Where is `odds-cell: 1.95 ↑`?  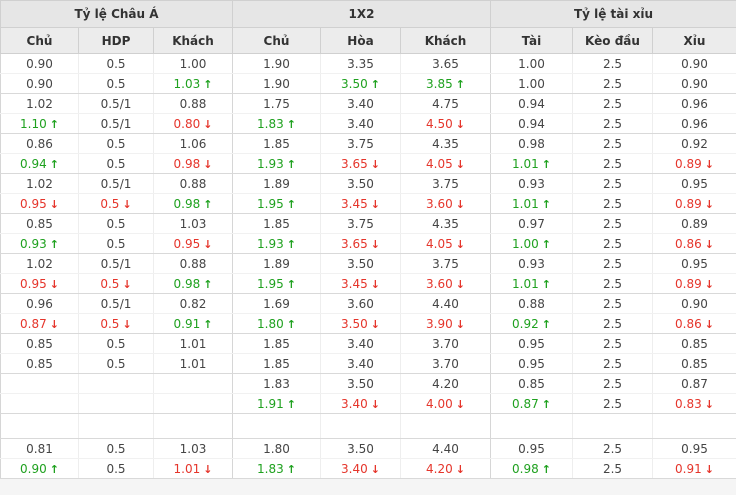 odds-cell: 1.95 ↑ is located at coordinates (276, 203).